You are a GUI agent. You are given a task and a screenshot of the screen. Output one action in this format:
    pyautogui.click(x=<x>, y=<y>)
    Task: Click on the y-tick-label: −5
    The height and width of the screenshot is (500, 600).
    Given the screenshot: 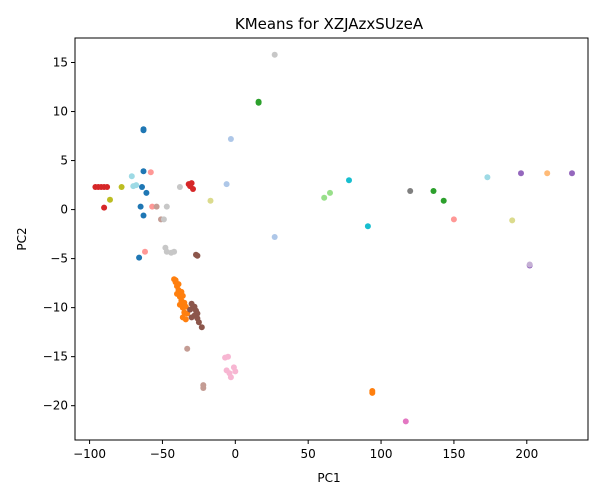 What is the action you would take?
    pyautogui.click(x=59, y=259)
    